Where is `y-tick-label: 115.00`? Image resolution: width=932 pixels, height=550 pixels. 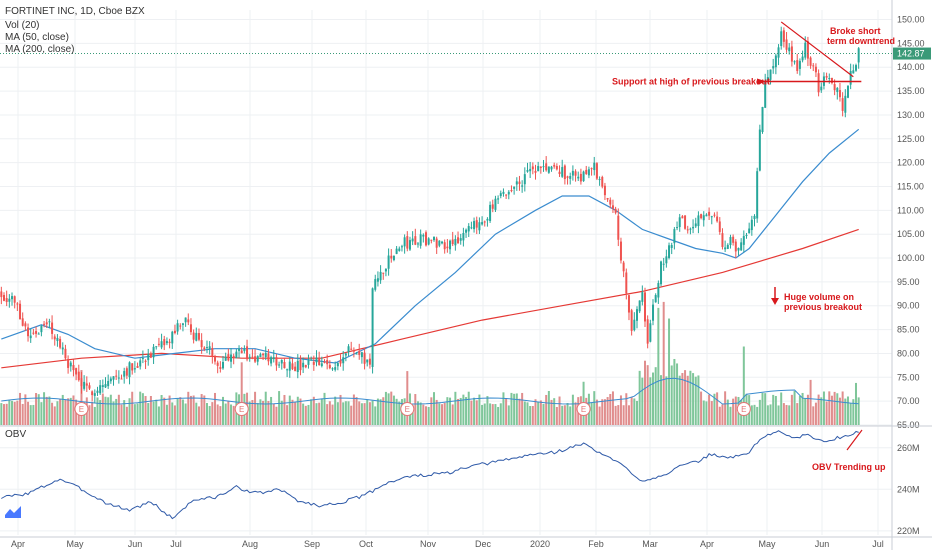
y-tick-label: 115.00 is located at coordinates (910, 186).